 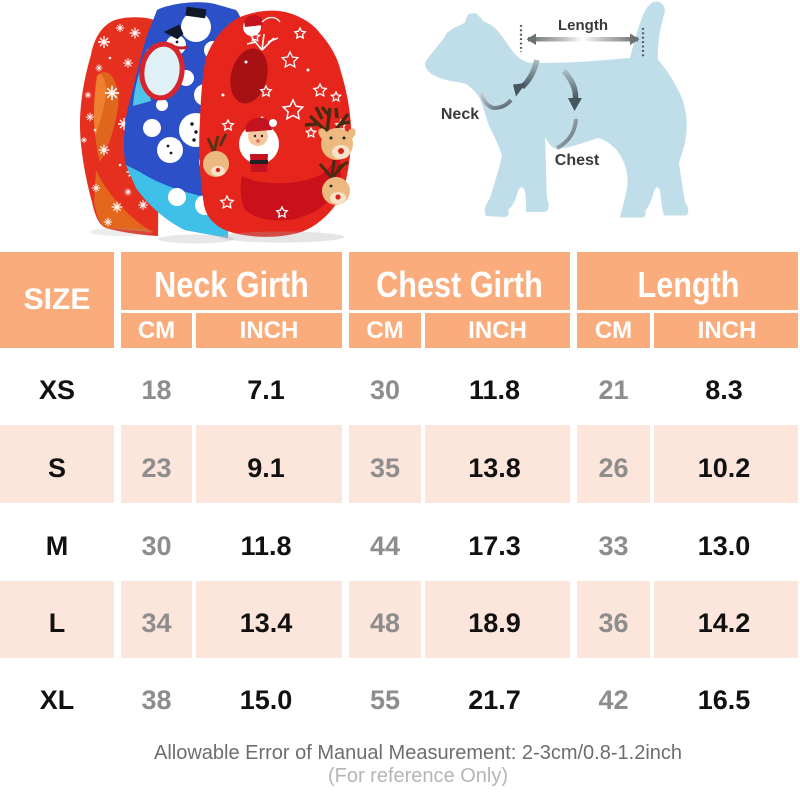 I want to click on svg-text: Length, so click(x=583, y=25).